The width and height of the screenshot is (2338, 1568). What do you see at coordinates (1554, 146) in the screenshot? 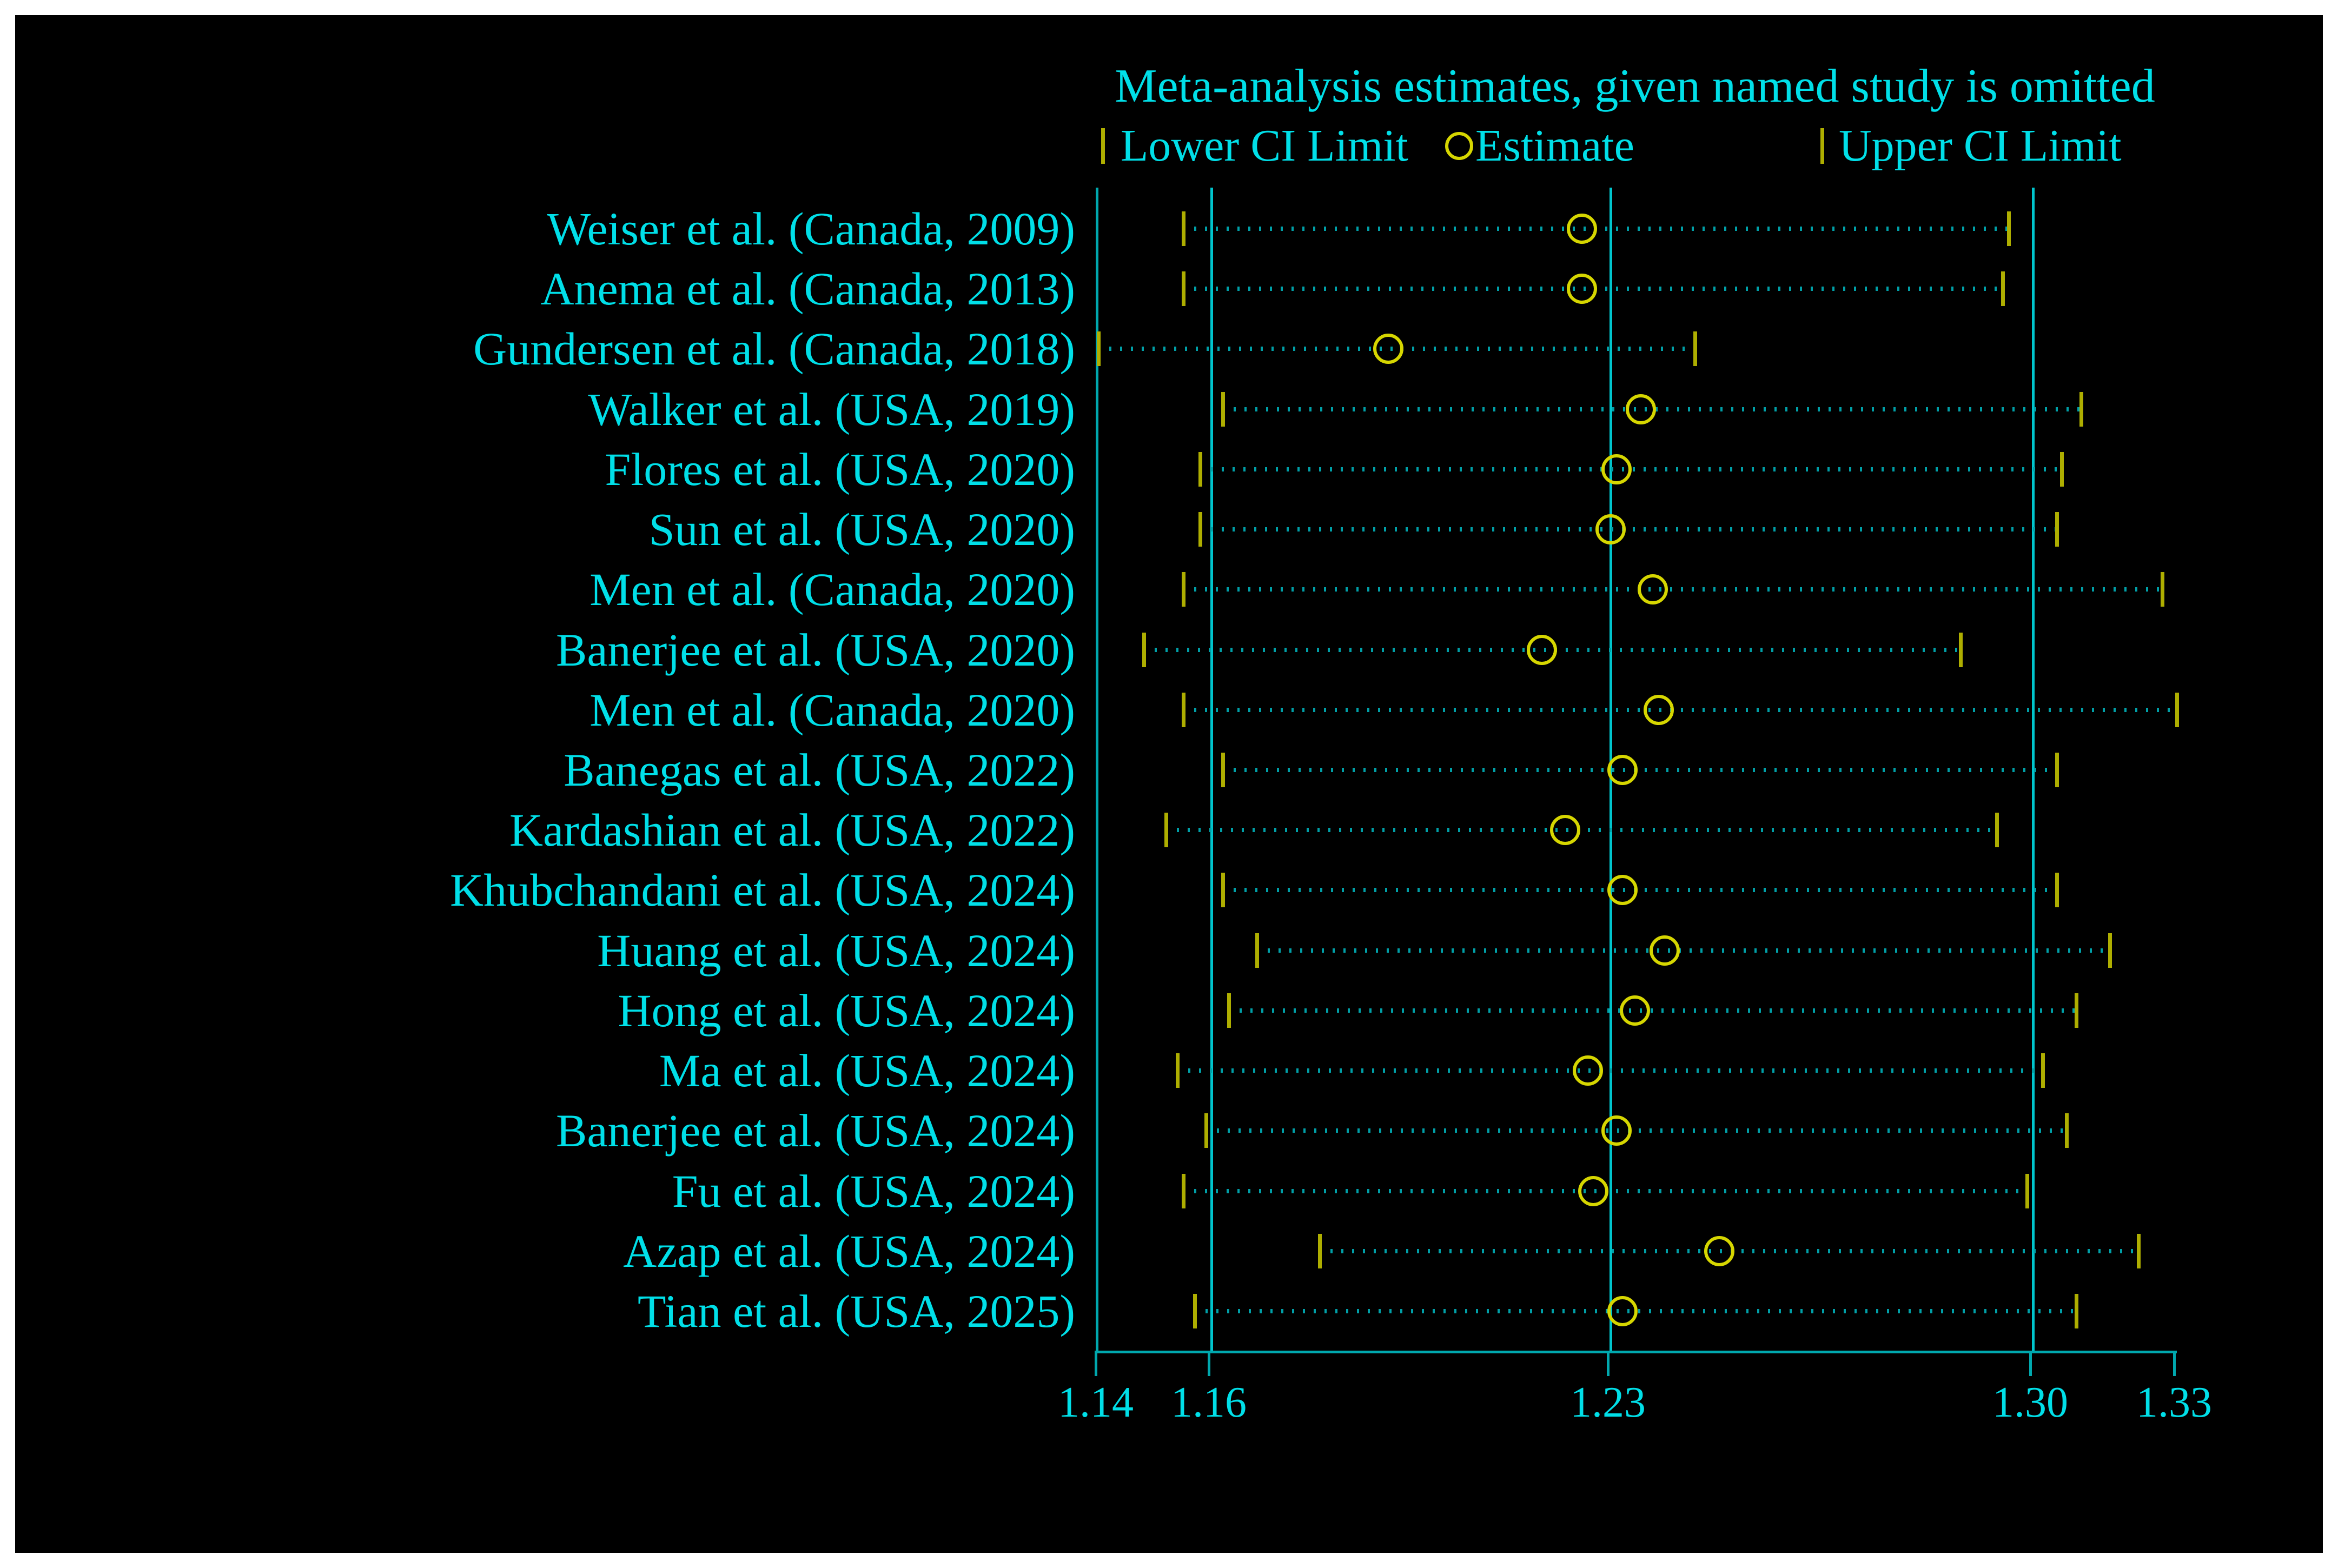
I see `legend-estimate-label: Estimate` at bounding box center [1554, 146].